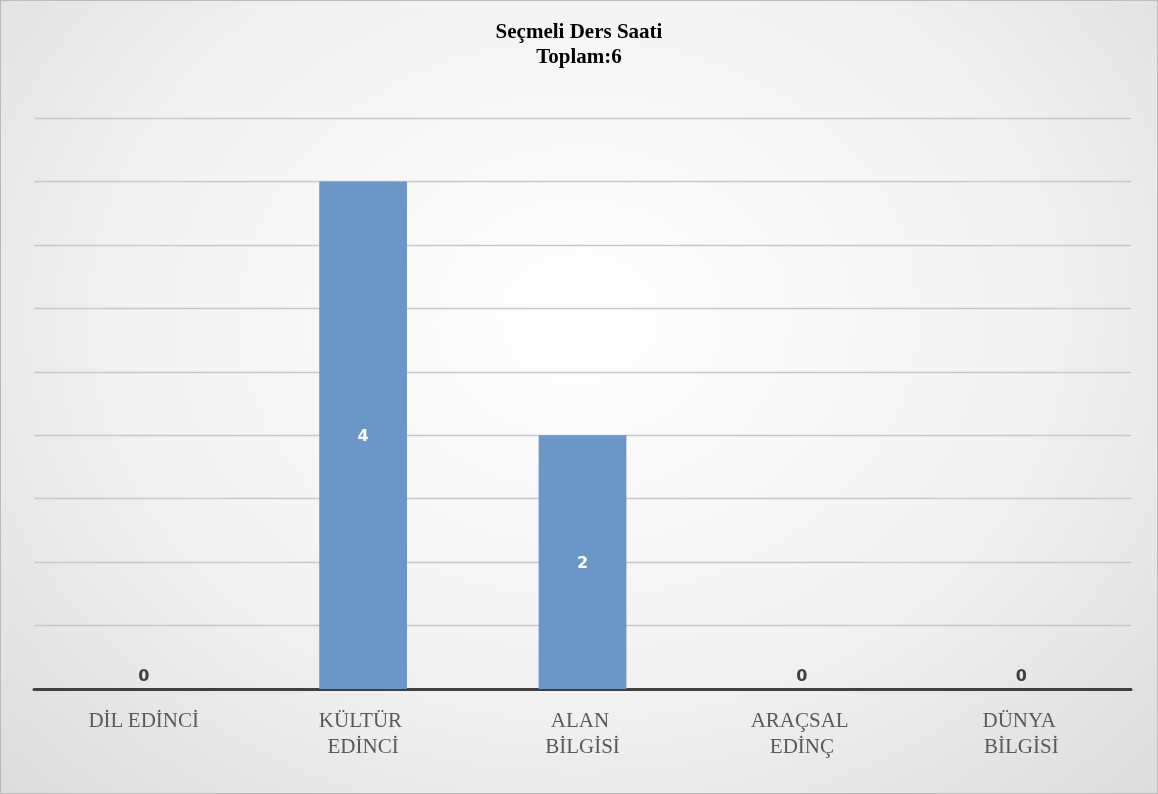  What do you see at coordinates (363, 435) in the screenshot?
I see `data-label: 4` at bounding box center [363, 435].